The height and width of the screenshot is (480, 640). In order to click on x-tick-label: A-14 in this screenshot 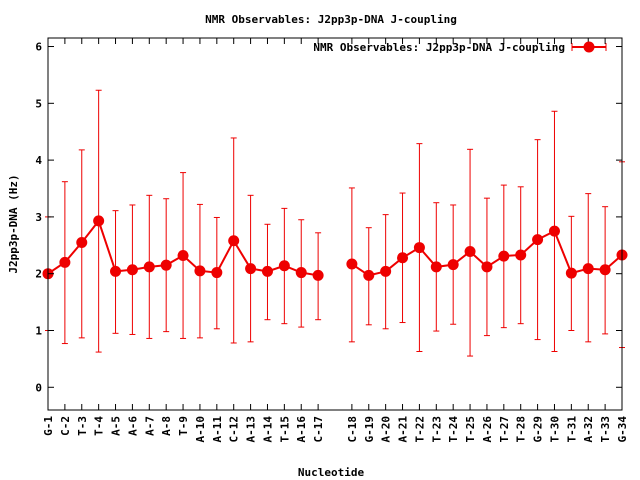, I will do `click(267, 429)`.